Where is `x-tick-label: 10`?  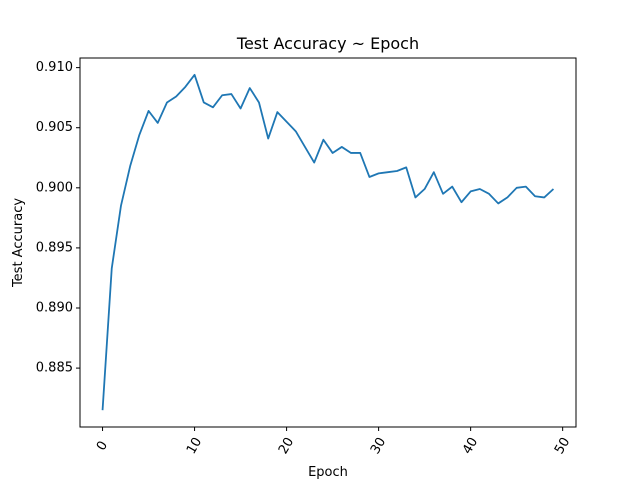 x-tick-label: 10 is located at coordinates (194, 446).